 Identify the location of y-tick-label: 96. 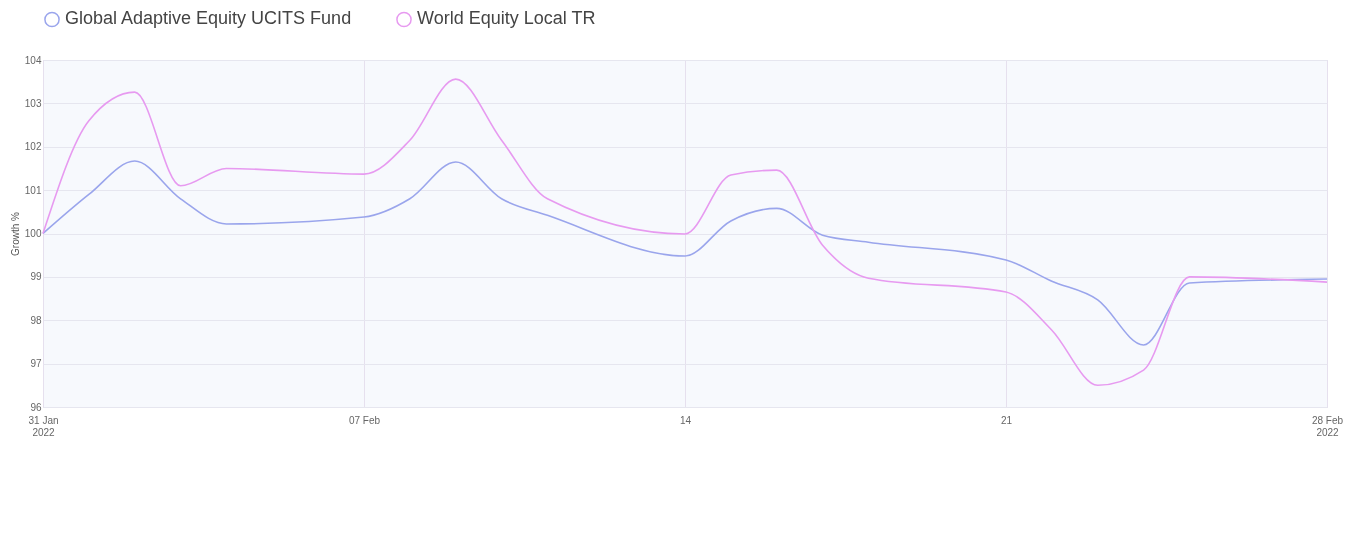
(36, 407).